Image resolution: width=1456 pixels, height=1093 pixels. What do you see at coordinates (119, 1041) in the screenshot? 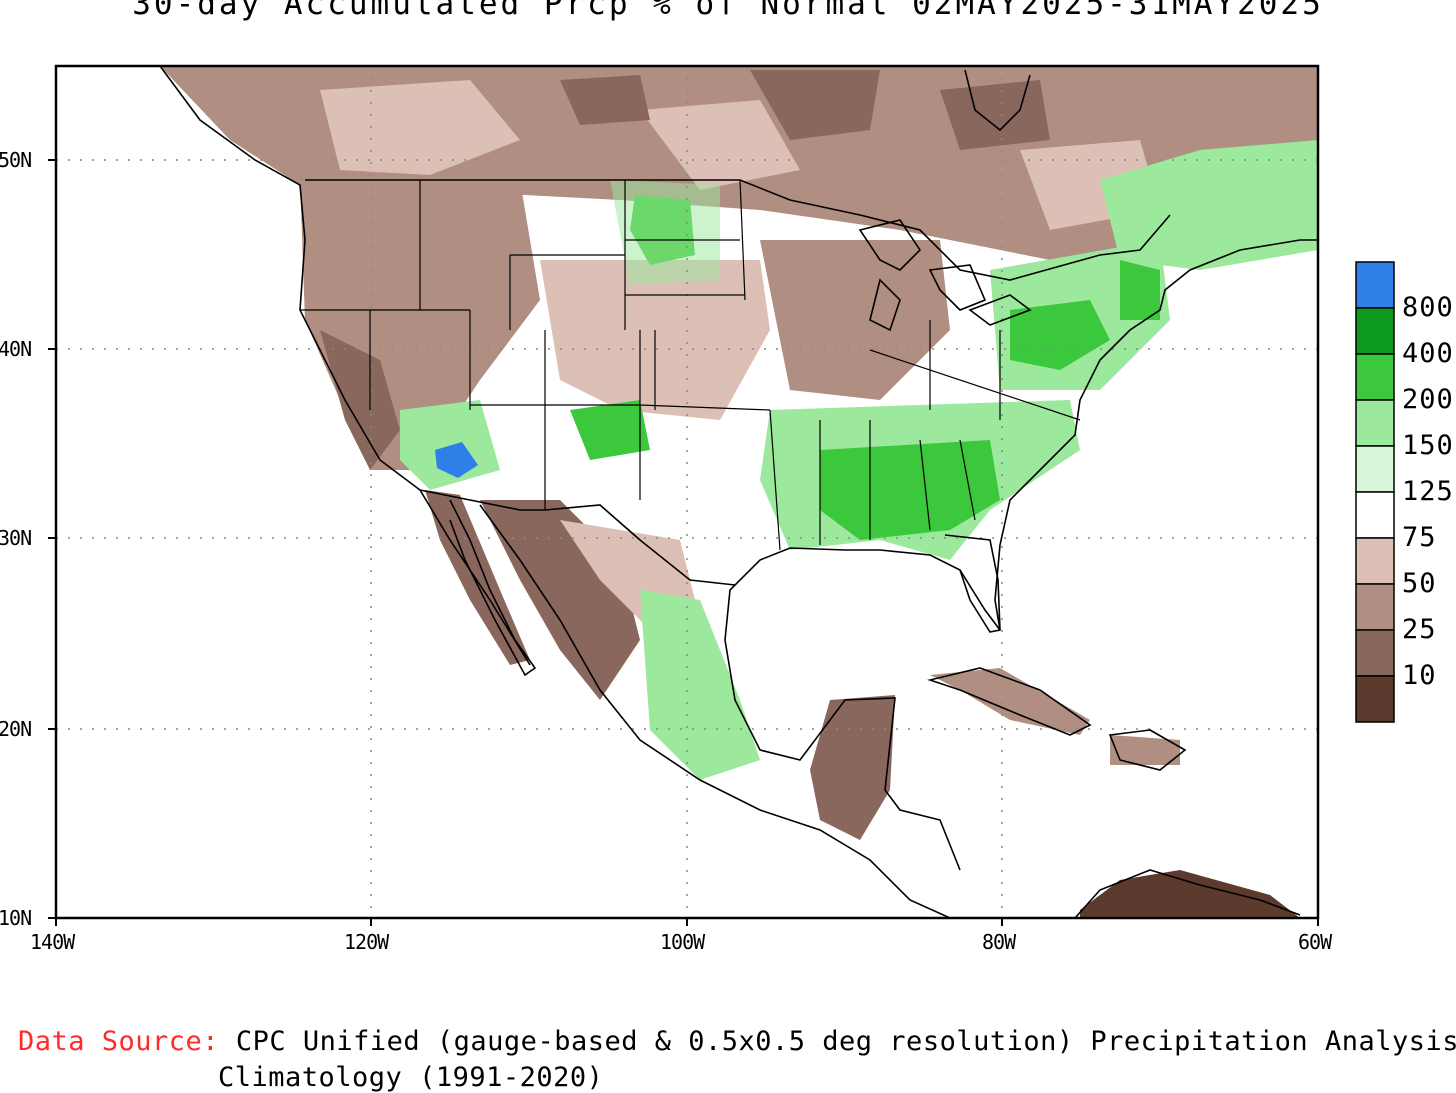
I see `data-source-label: Data Source:` at bounding box center [119, 1041].